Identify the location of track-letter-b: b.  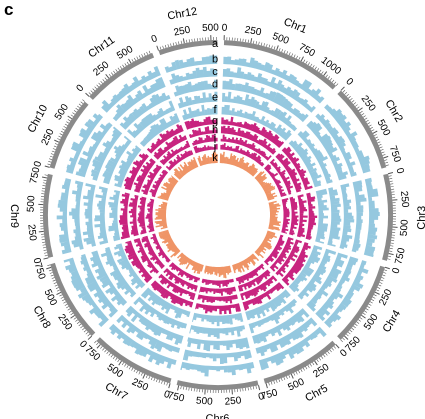
(215, 60).